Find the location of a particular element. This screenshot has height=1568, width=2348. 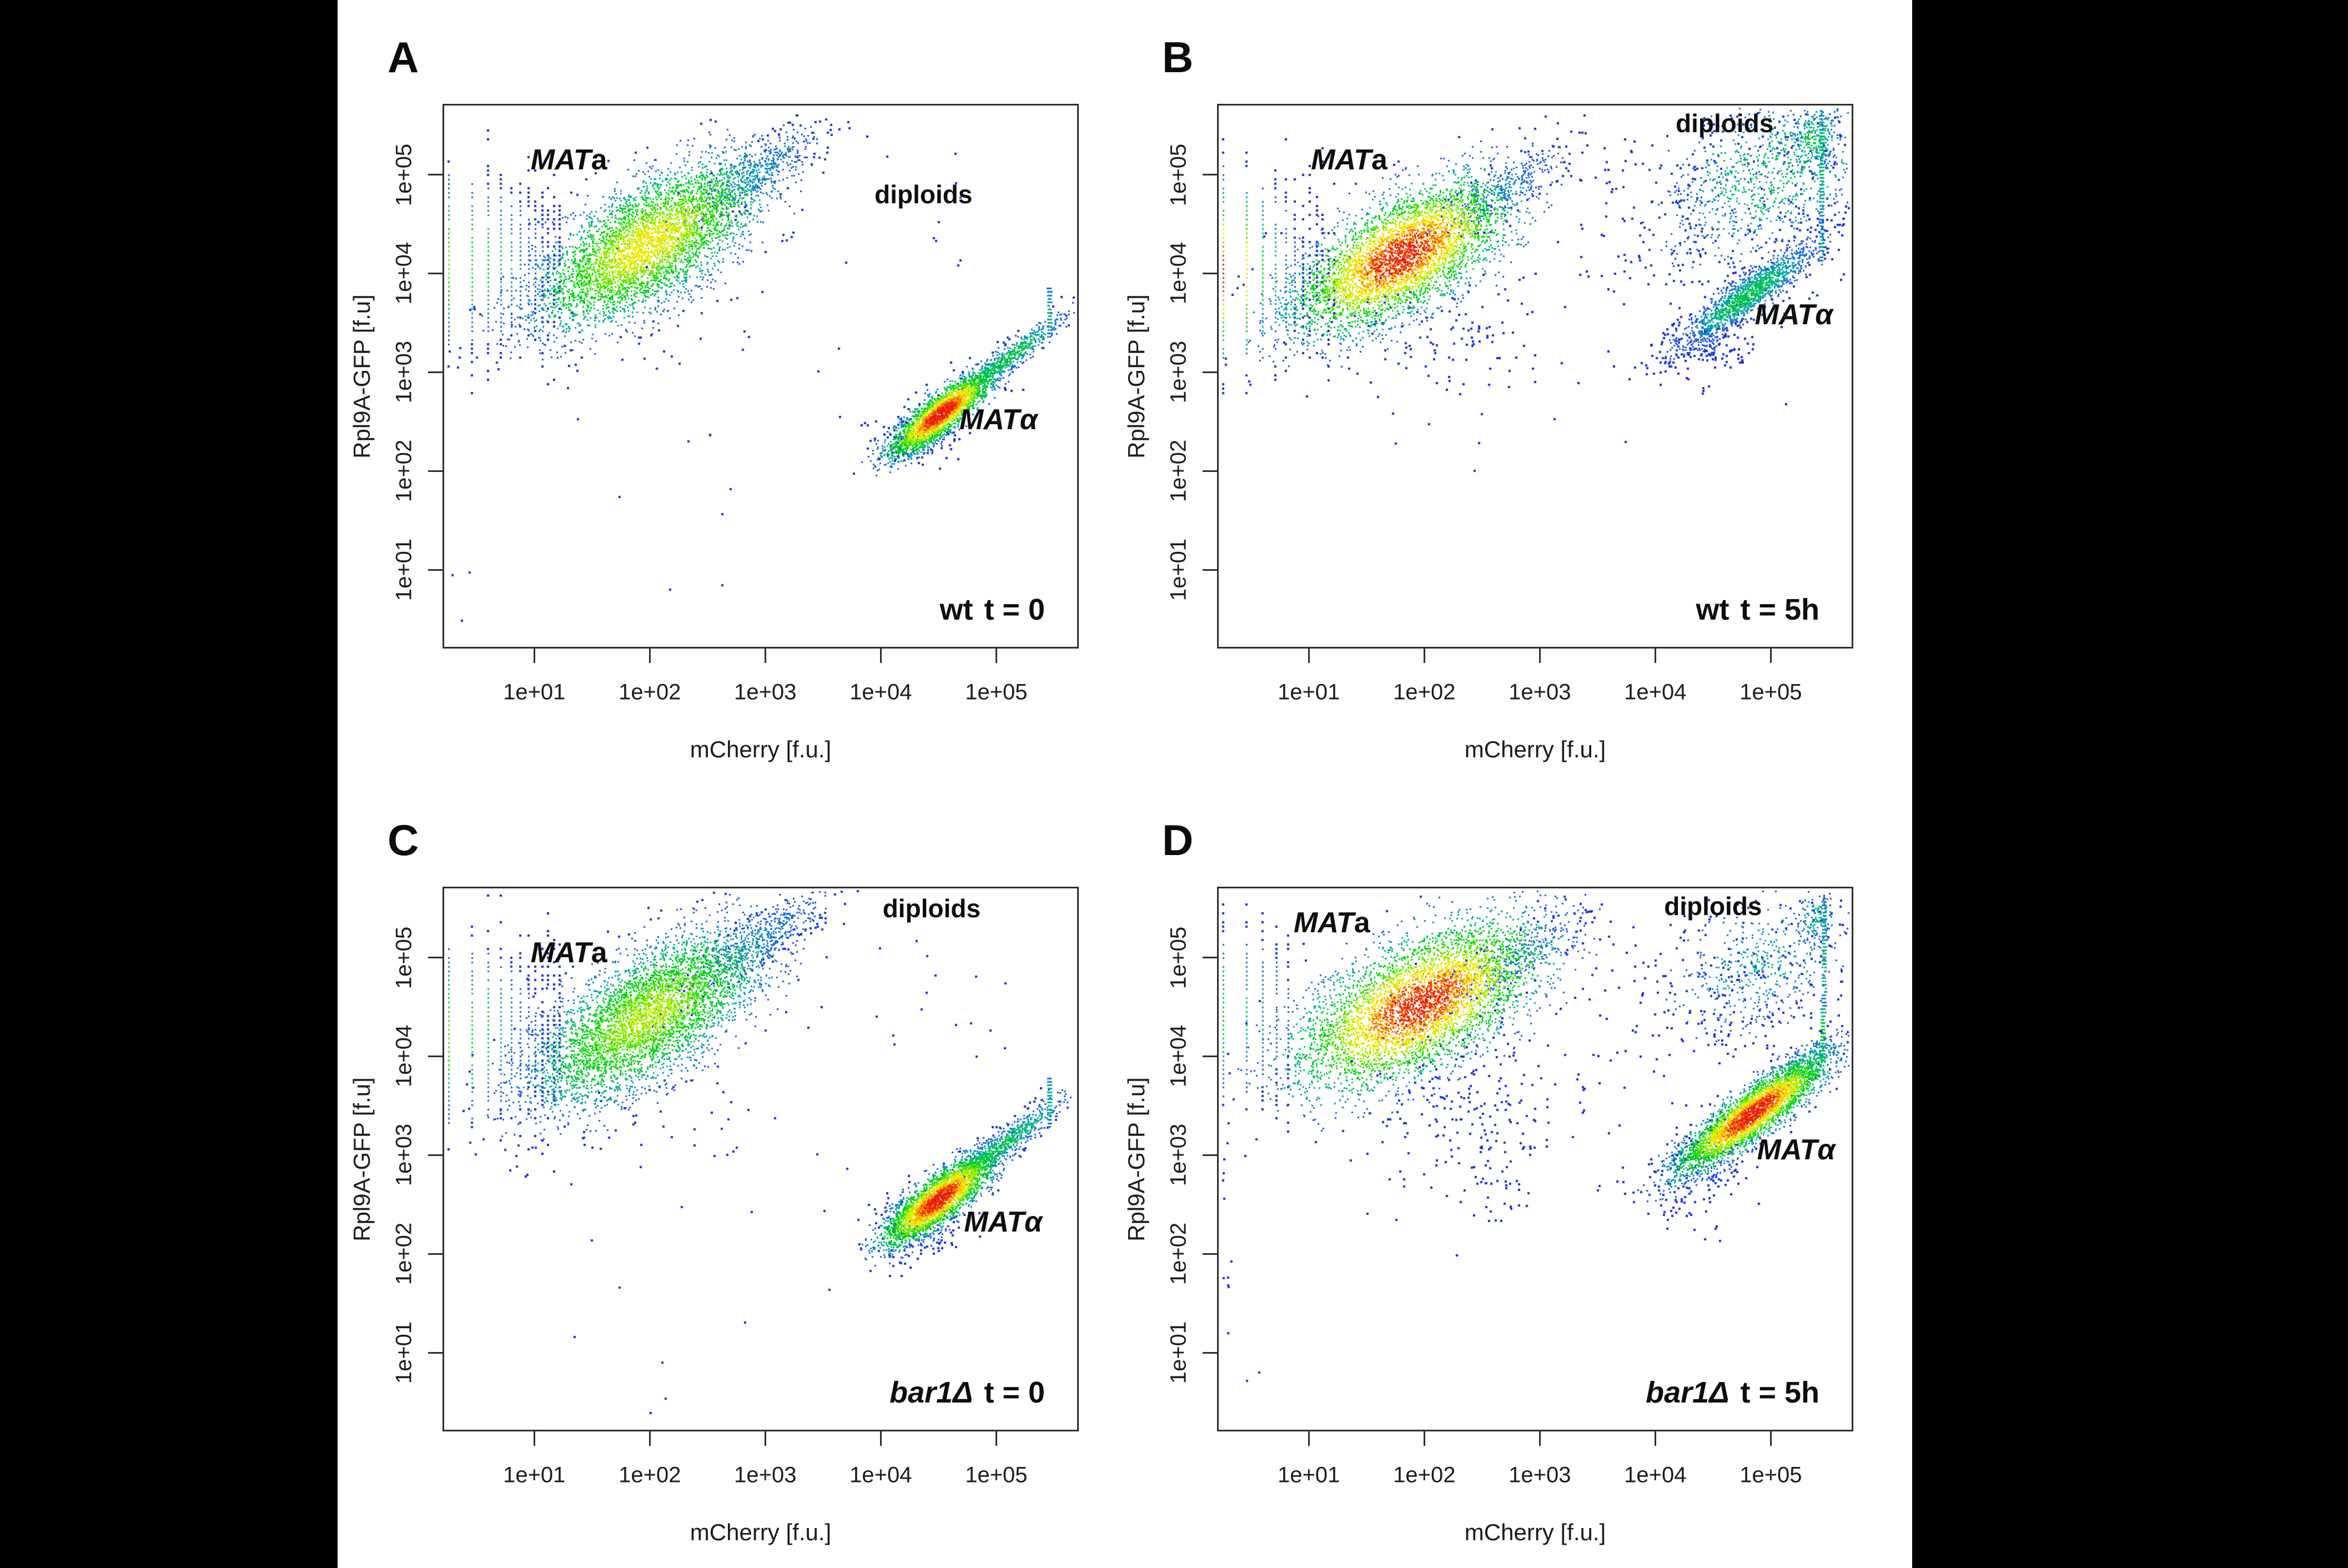

y-tick-label: 1e+02 is located at coordinates (1178, 471).